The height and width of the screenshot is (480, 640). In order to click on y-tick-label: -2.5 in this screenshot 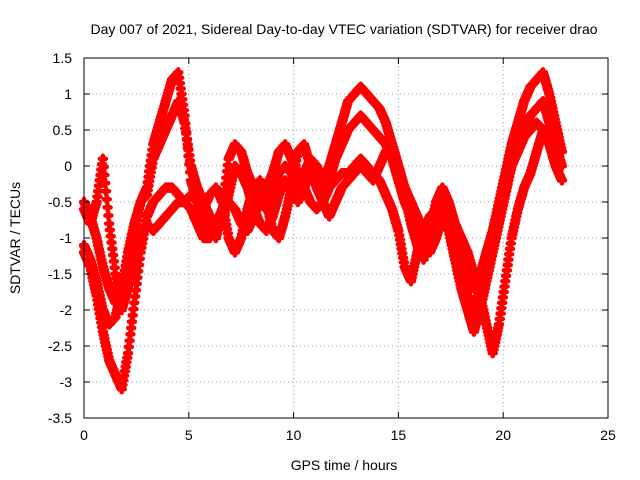, I will do `click(60, 346)`.